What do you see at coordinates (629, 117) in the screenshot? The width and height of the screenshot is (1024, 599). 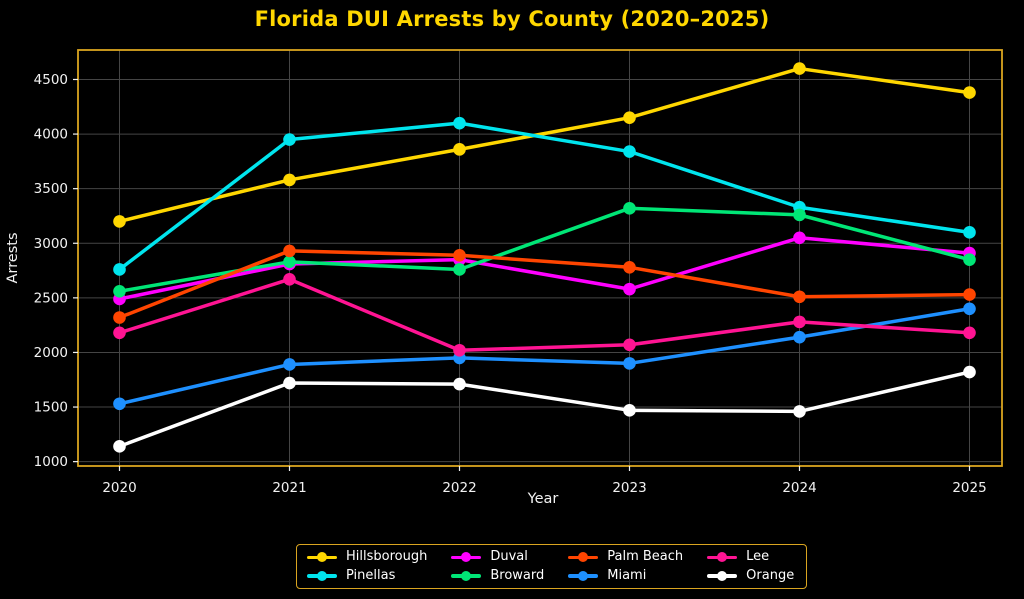 I see `data-point-hillsborough-2023` at bounding box center [629, 117].